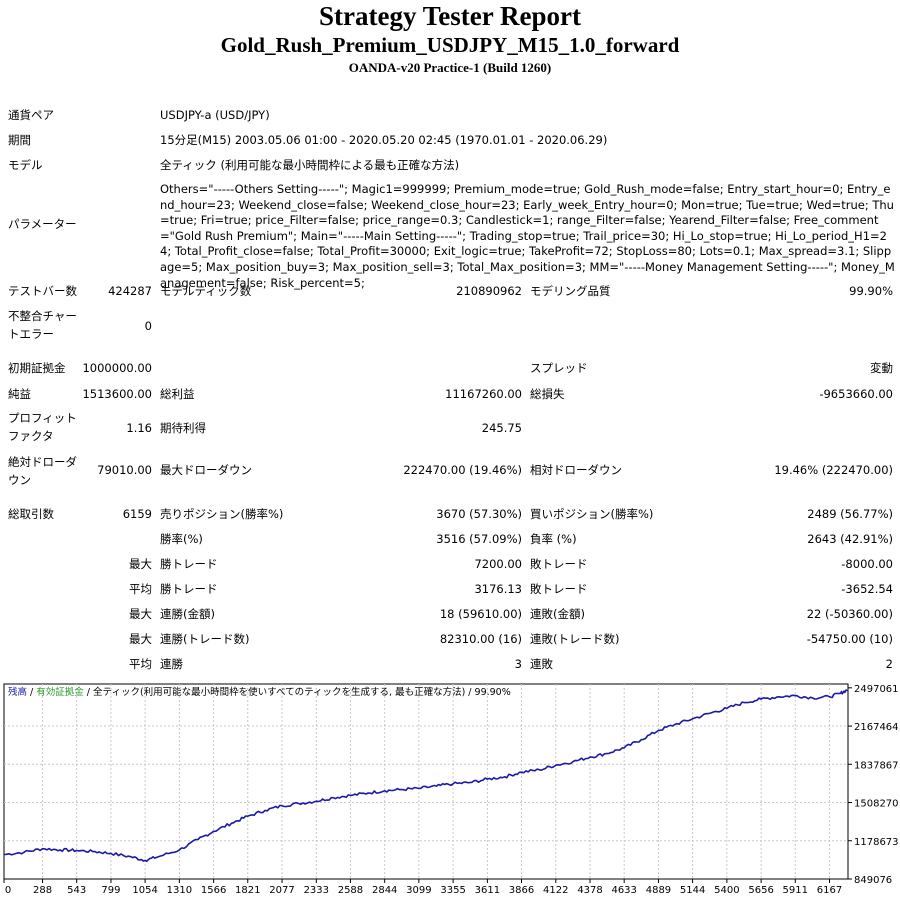 The image size is (900, 902). Describe the element at coordinates (19, 480) in the screenshot. I see `abs-drawdown-label-2: ウン` at that location.